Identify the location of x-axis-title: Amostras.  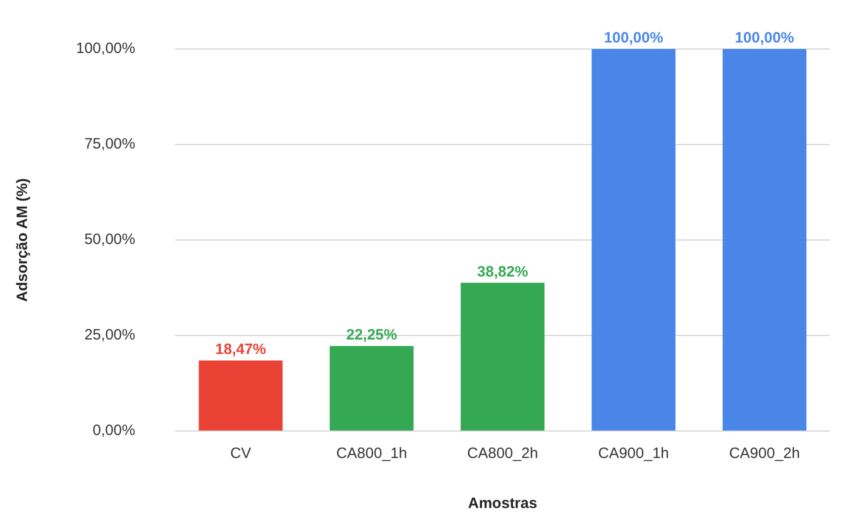
(503, 503).